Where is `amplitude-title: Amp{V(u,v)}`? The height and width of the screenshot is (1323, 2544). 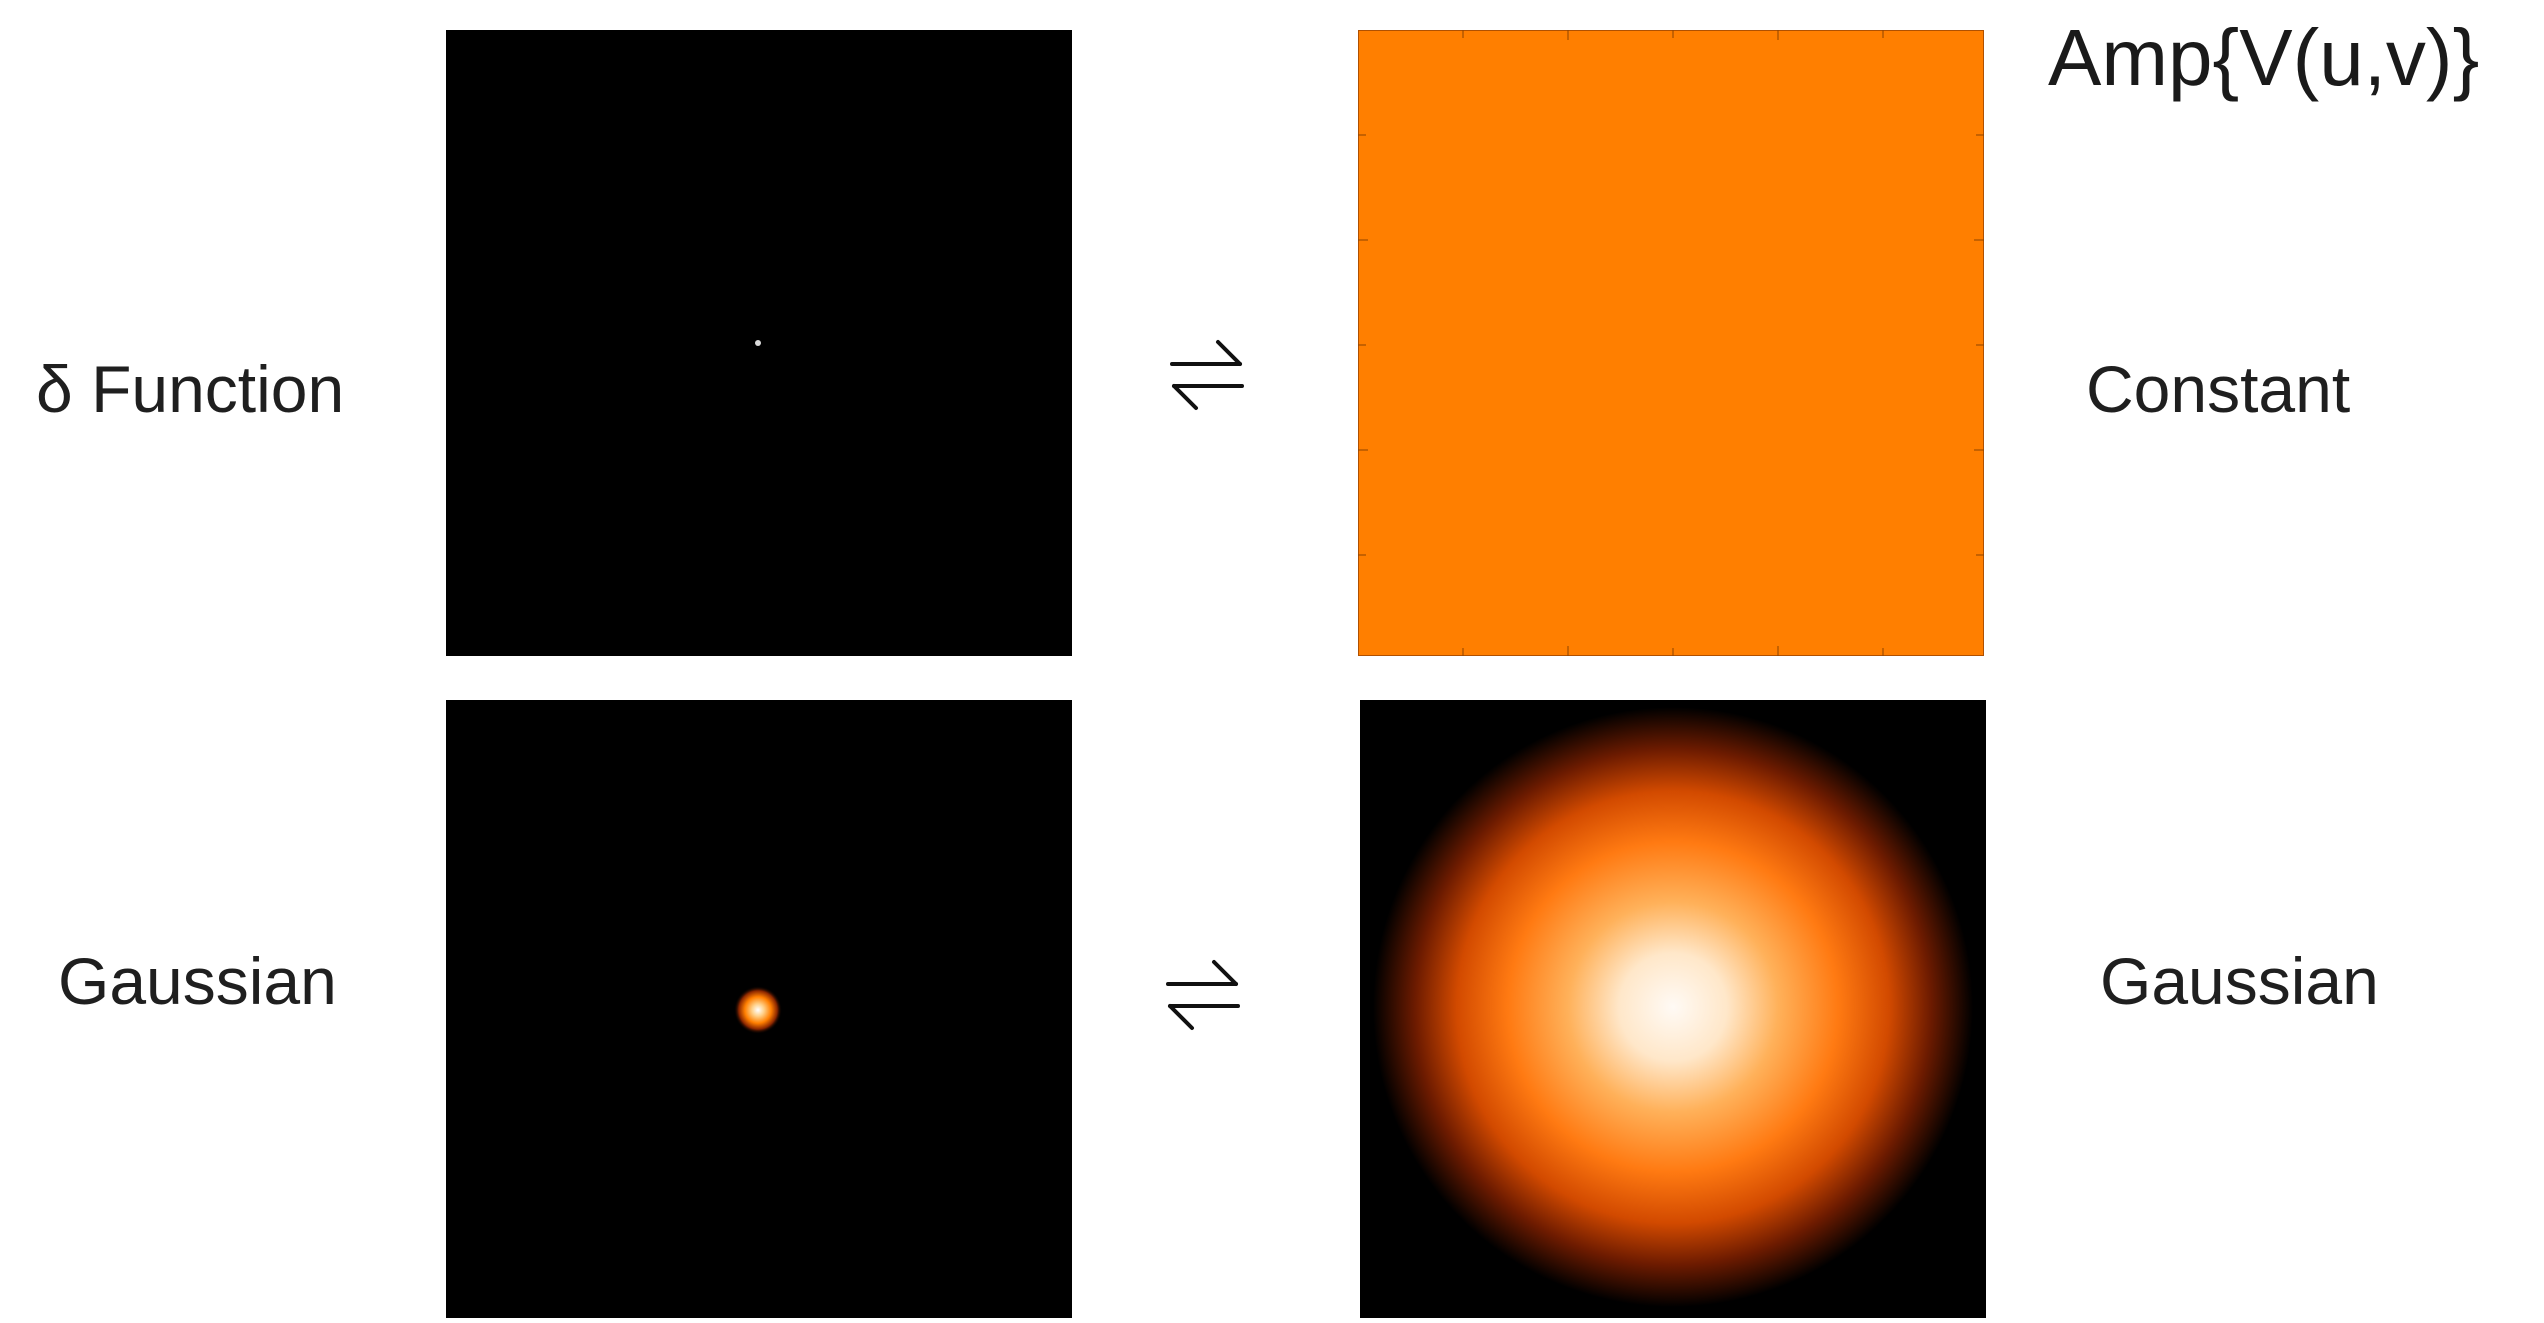
amplitude-title: Amp{V(u,v)} is located at coordinates (2264, 57).